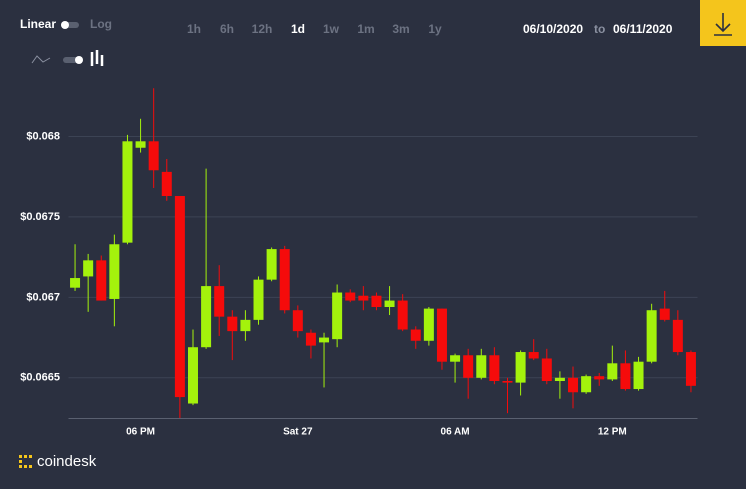 Image resolution: width=746 pixels, height=489 pixels. Describe the element at coordinates (400, 29) in the screenshot. I see `interval-button: 3m` at that location.